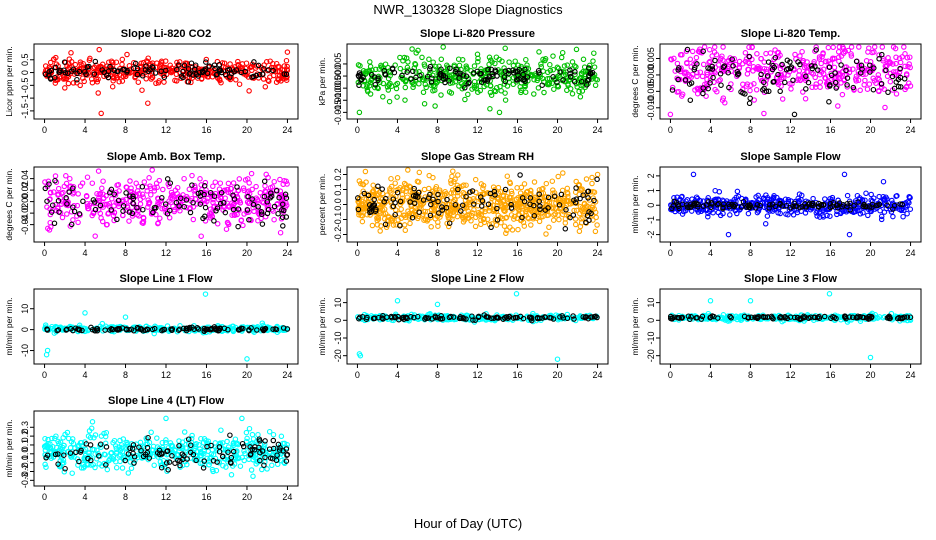 The image size is (936, 540). What do you see at coordinates (651, 92) in the screenshot?
I see `y-tick-label: -0.005` at bounding box center [651, 92].